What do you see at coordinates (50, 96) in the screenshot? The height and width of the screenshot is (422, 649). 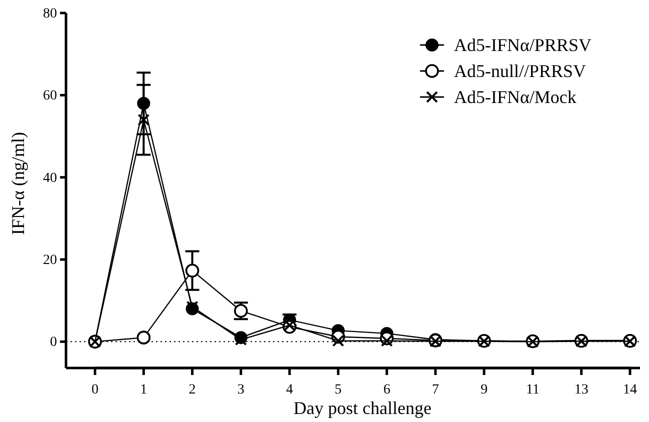 I see `y-tick-label: 60` at bounding box center [50, 96].